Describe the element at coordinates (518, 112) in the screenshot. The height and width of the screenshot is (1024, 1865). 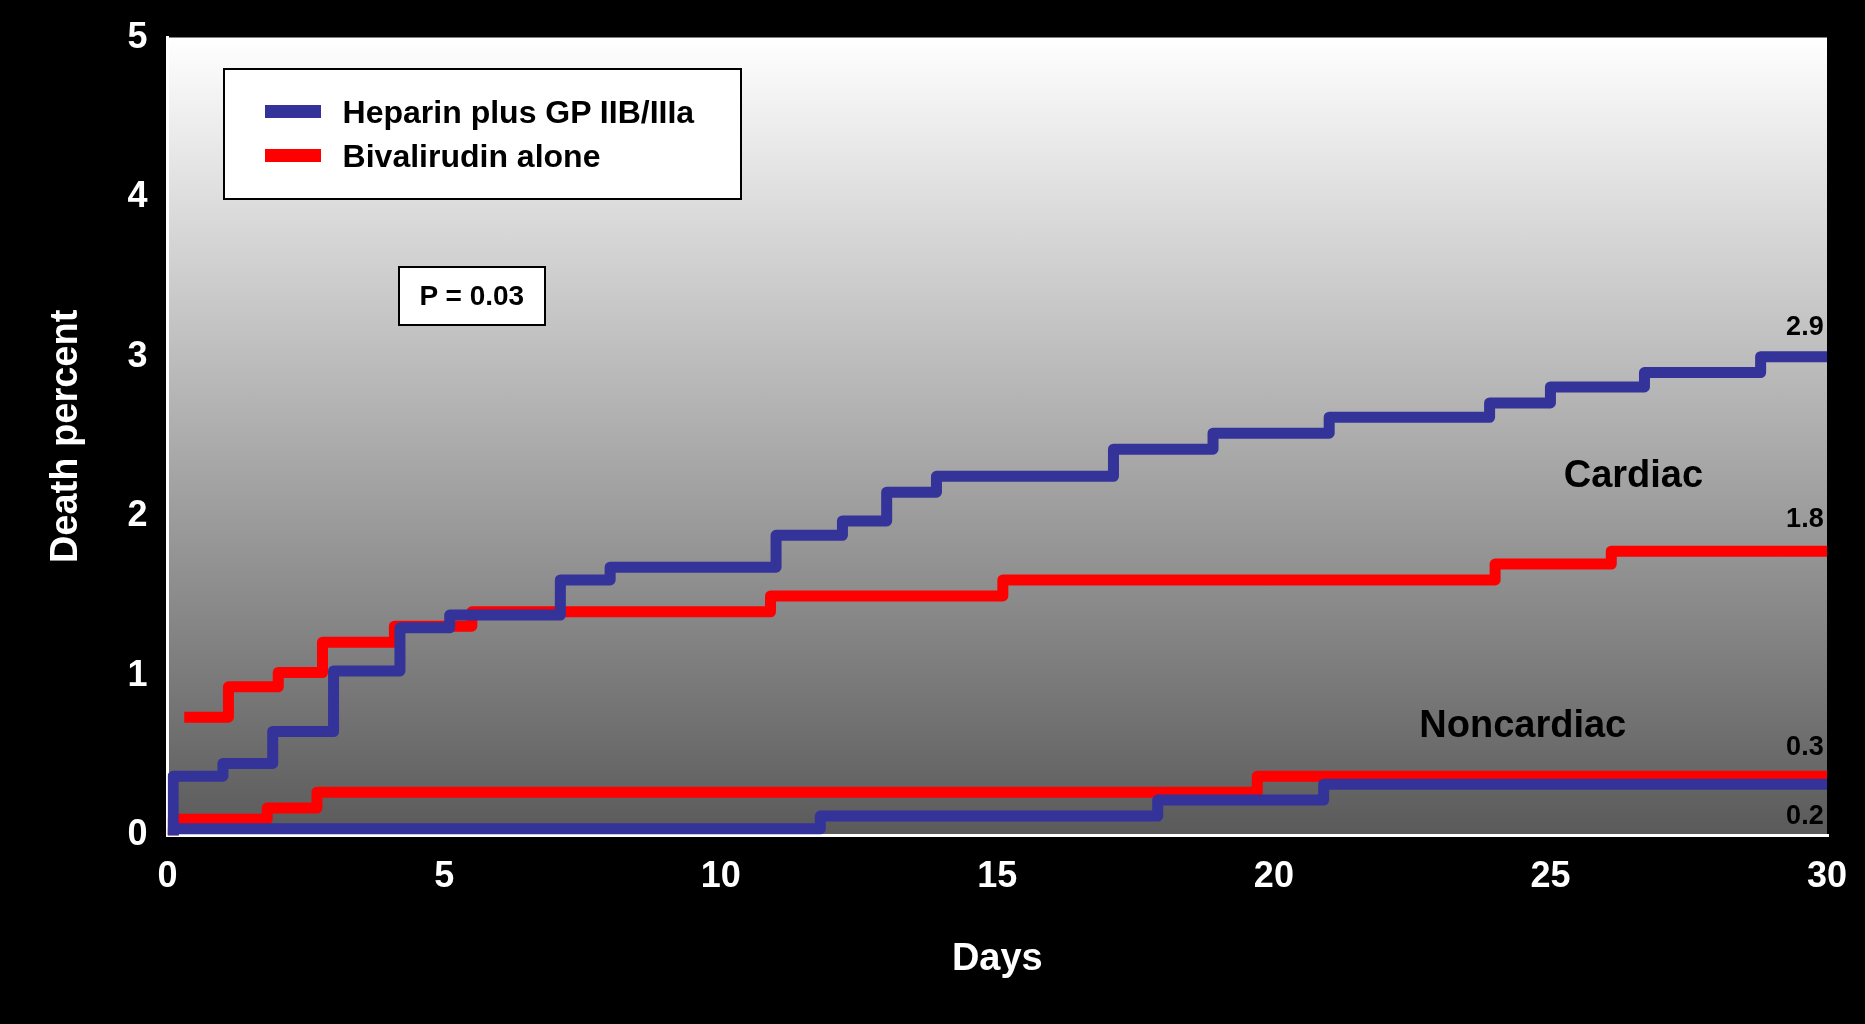
I see `legend-label: Heparin plus GP IIB/IIIa` at that location.